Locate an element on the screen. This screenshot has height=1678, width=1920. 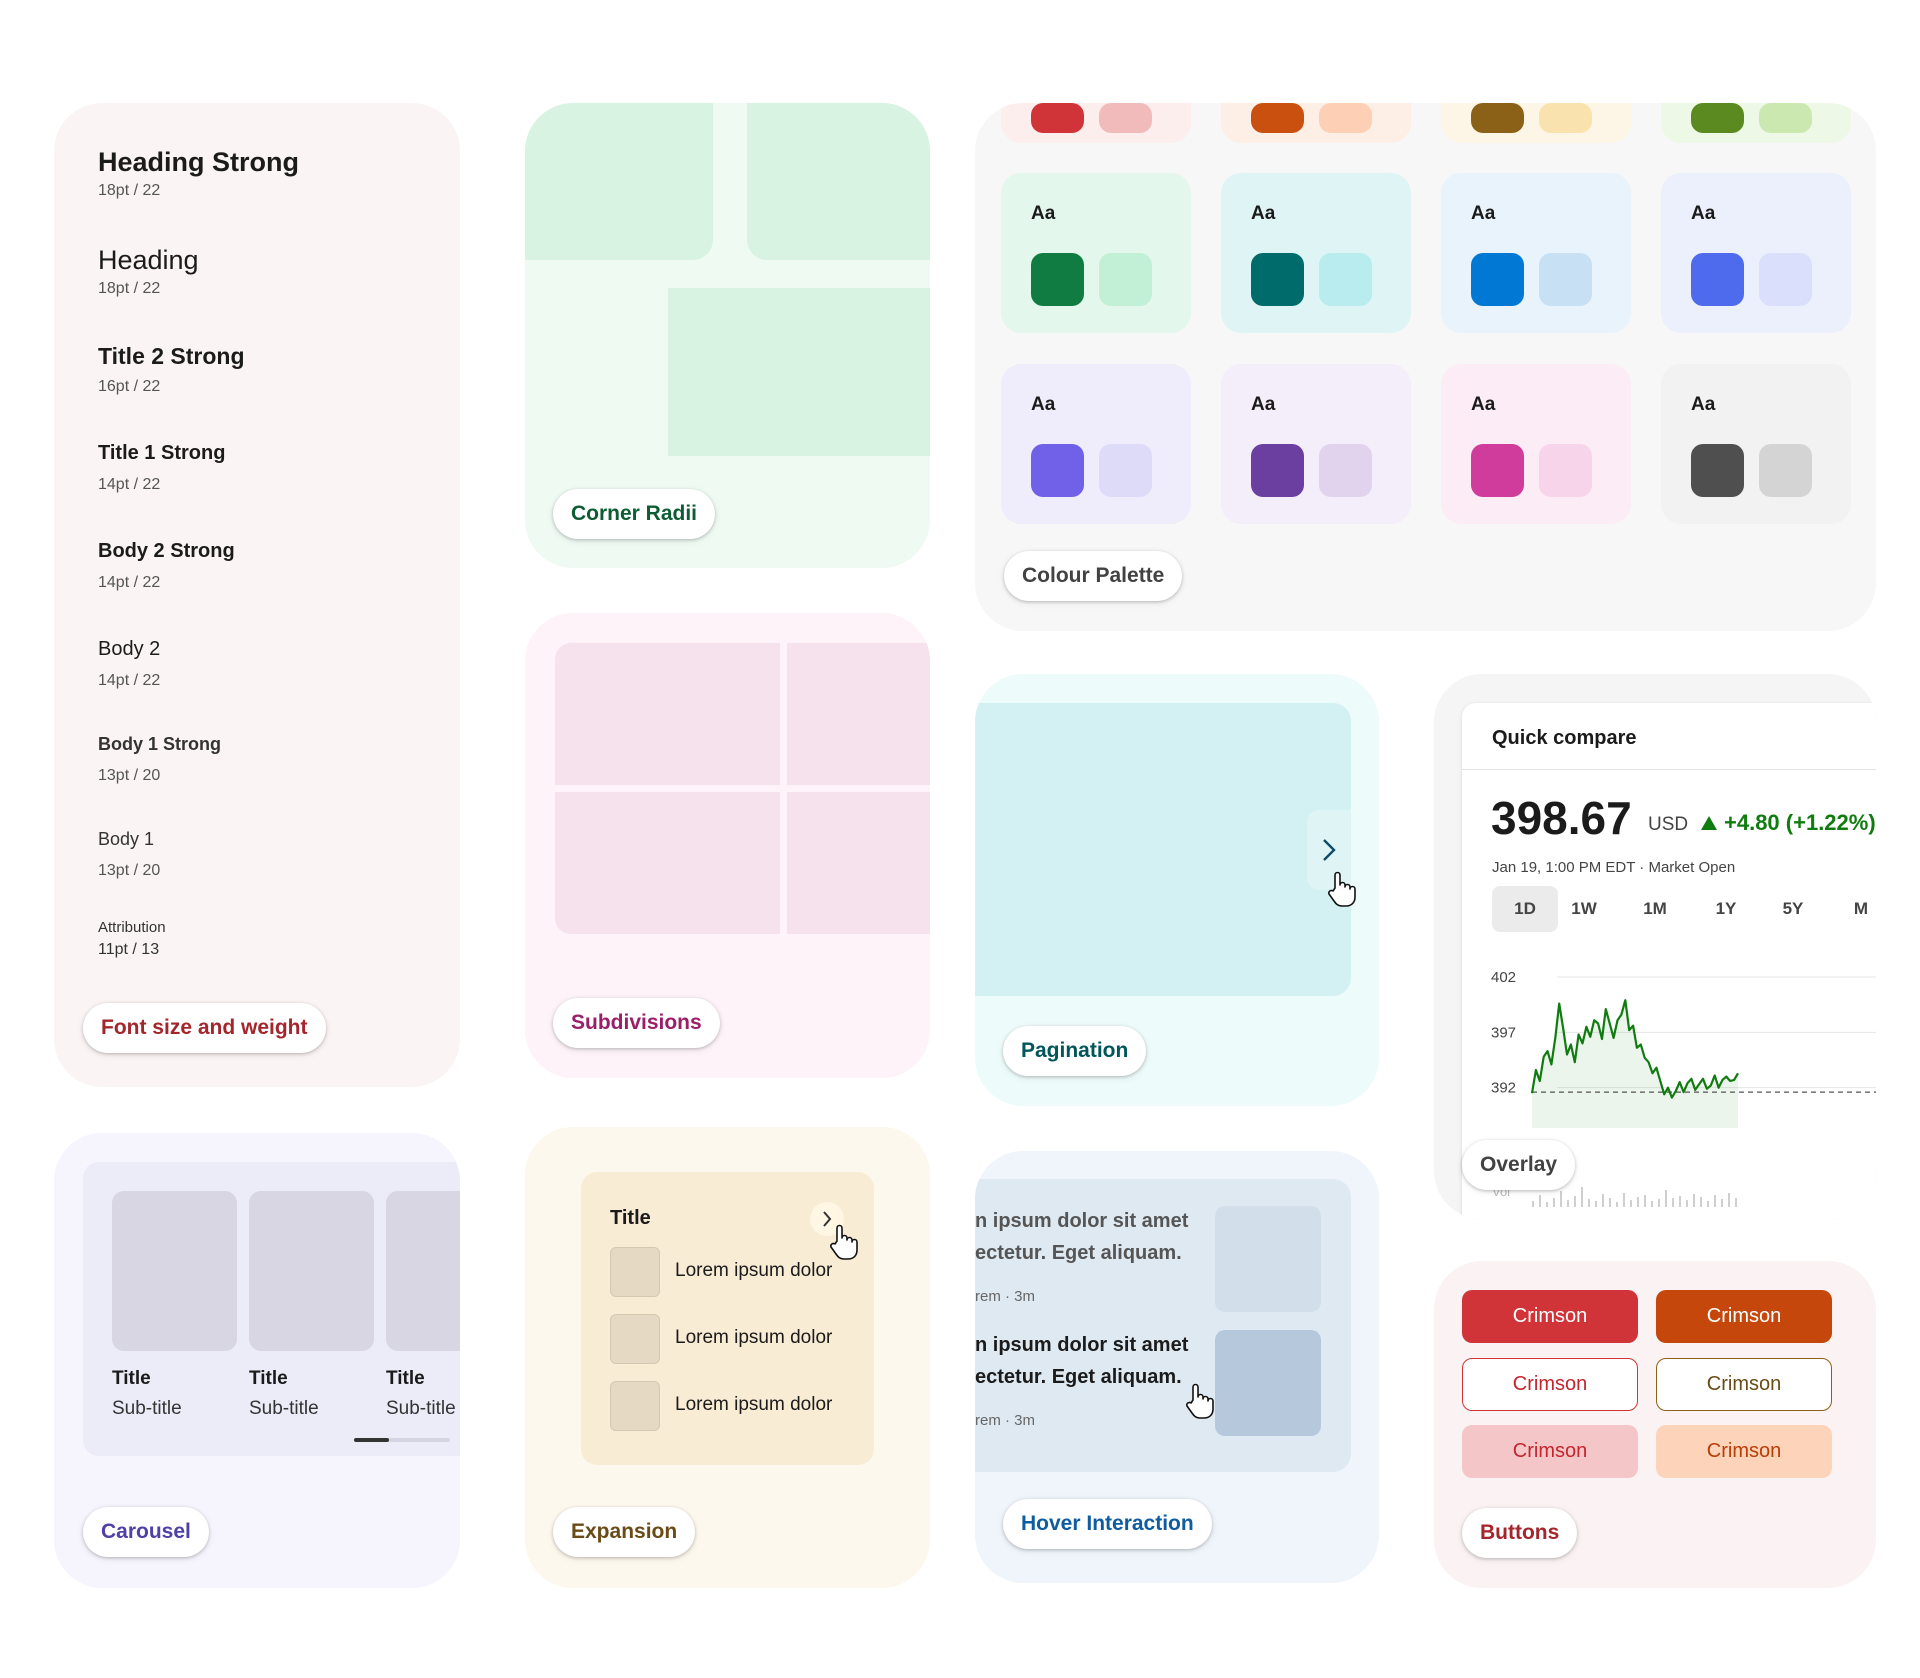
timeframe-tab: 1W is located at coordinates (1584, 908).